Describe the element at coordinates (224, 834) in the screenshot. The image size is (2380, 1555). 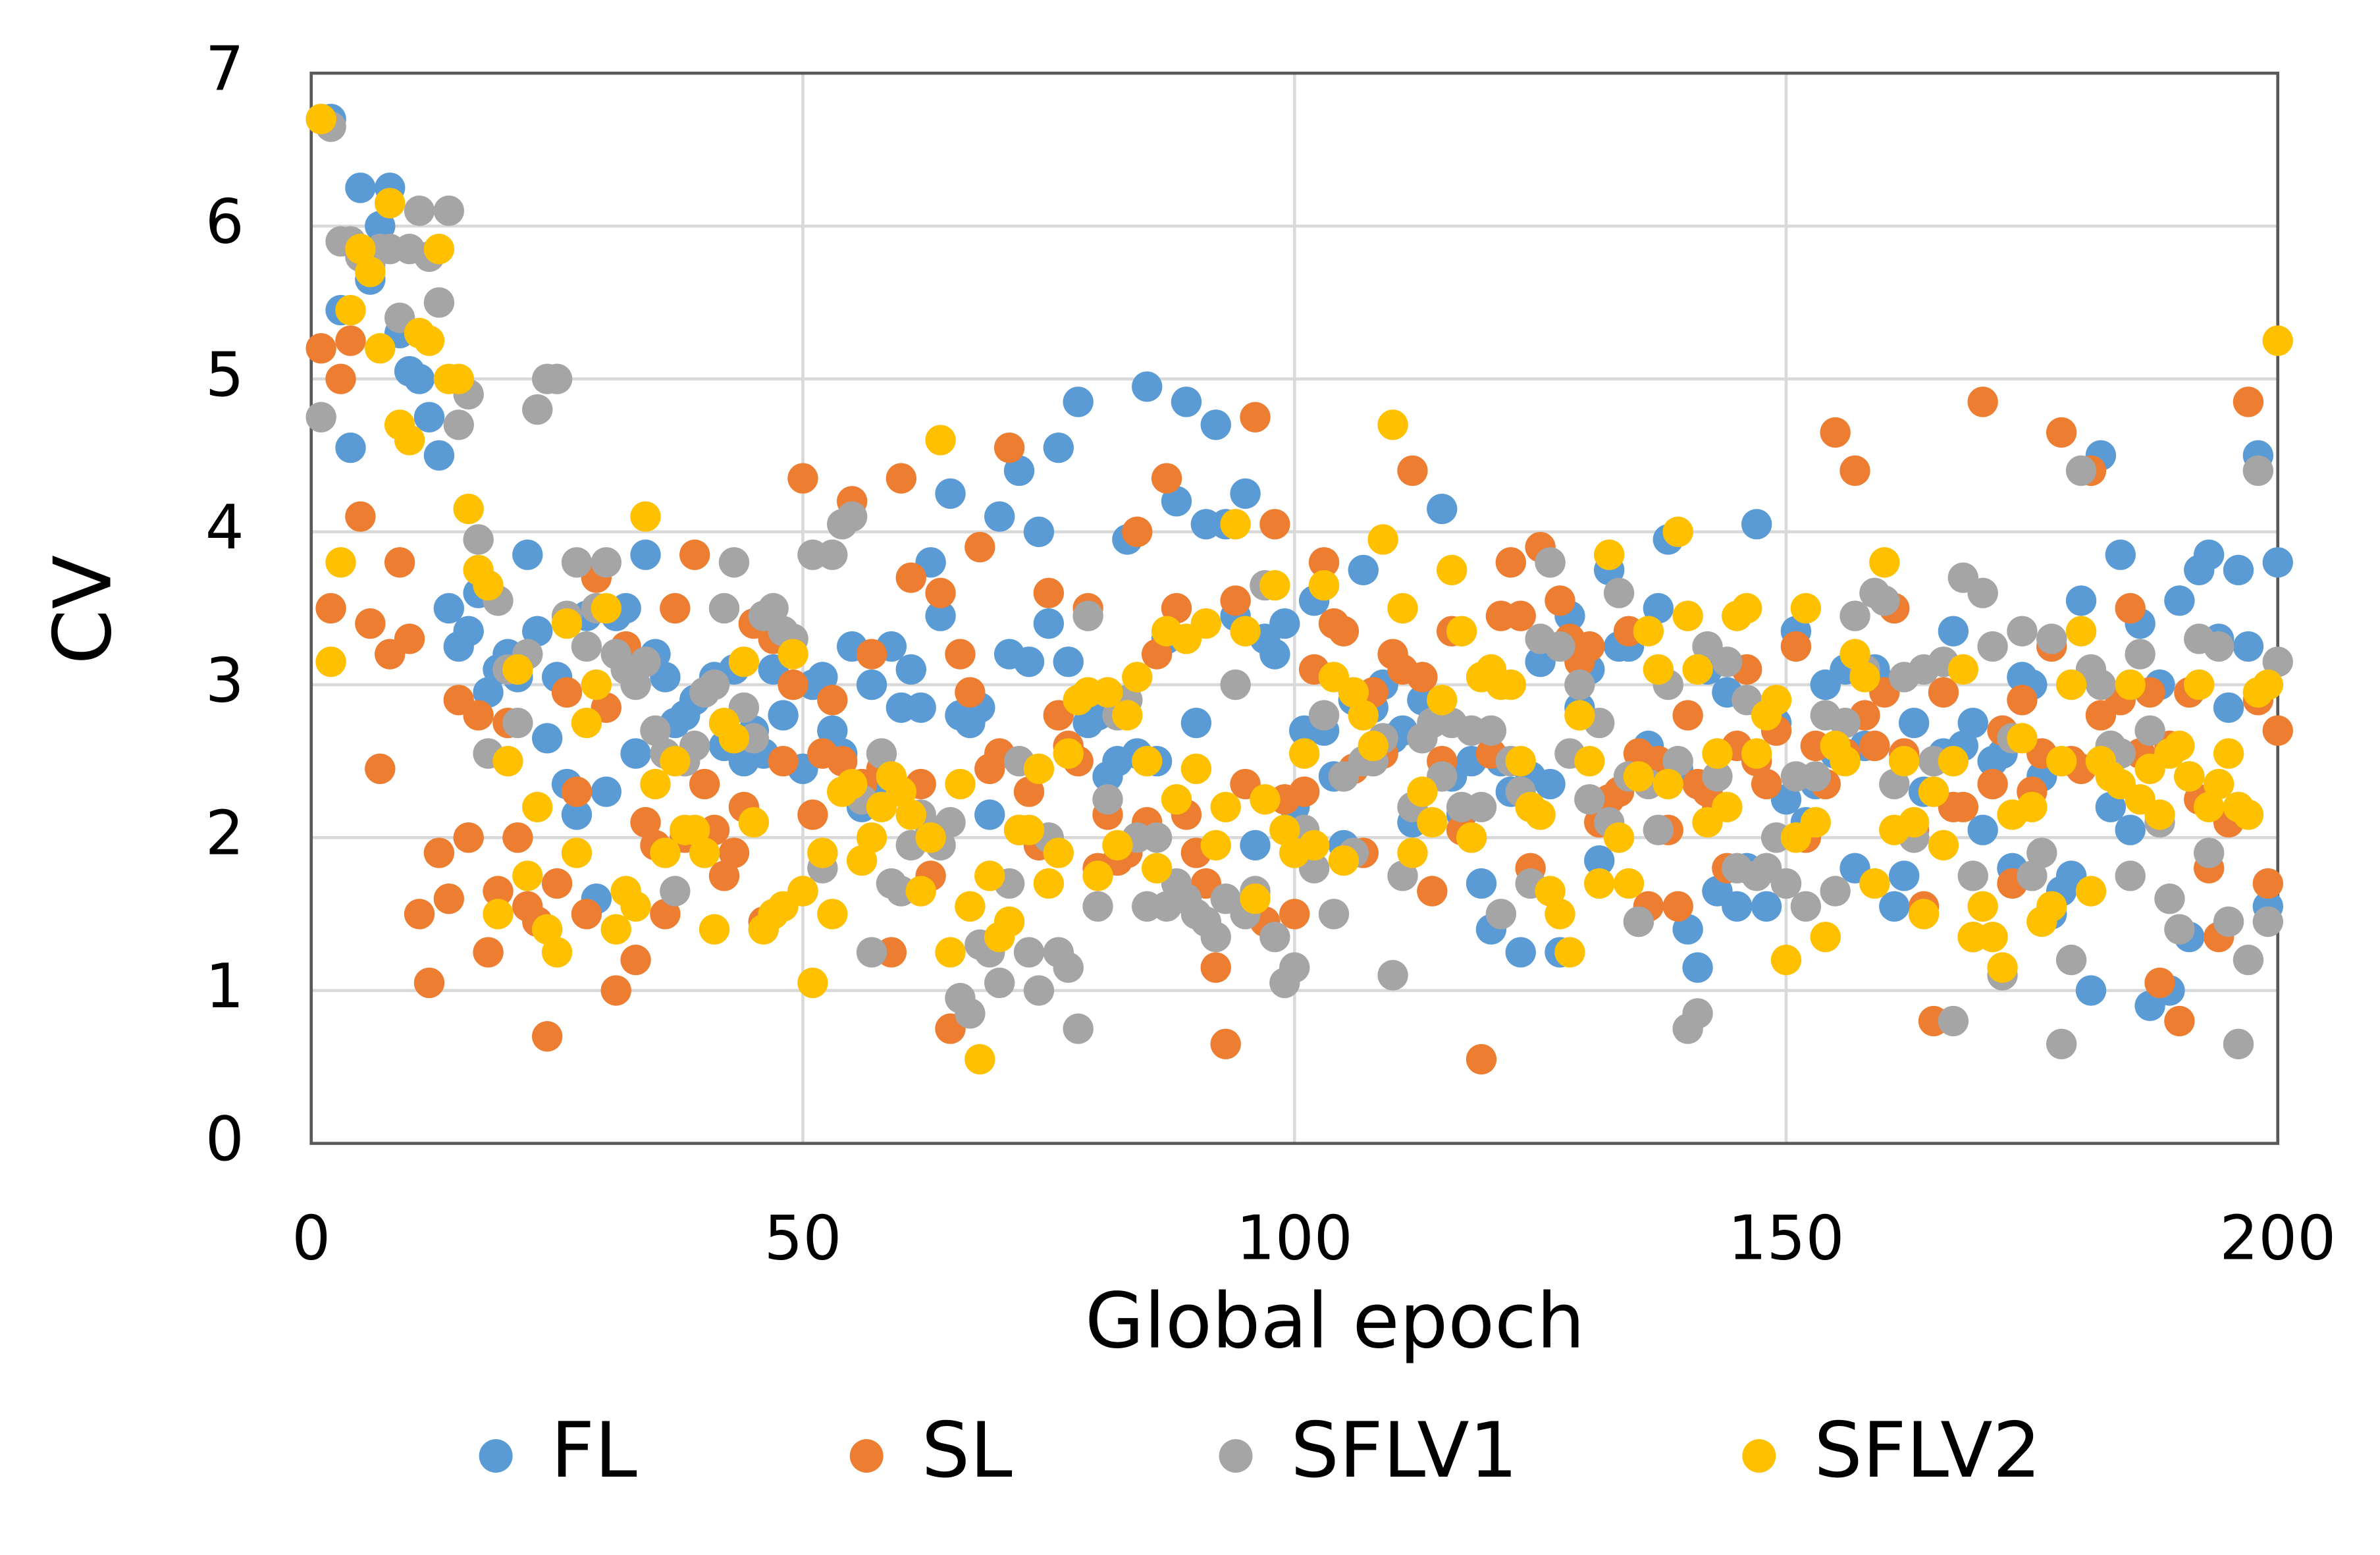
I see `y-tick-label: 2` at that location.